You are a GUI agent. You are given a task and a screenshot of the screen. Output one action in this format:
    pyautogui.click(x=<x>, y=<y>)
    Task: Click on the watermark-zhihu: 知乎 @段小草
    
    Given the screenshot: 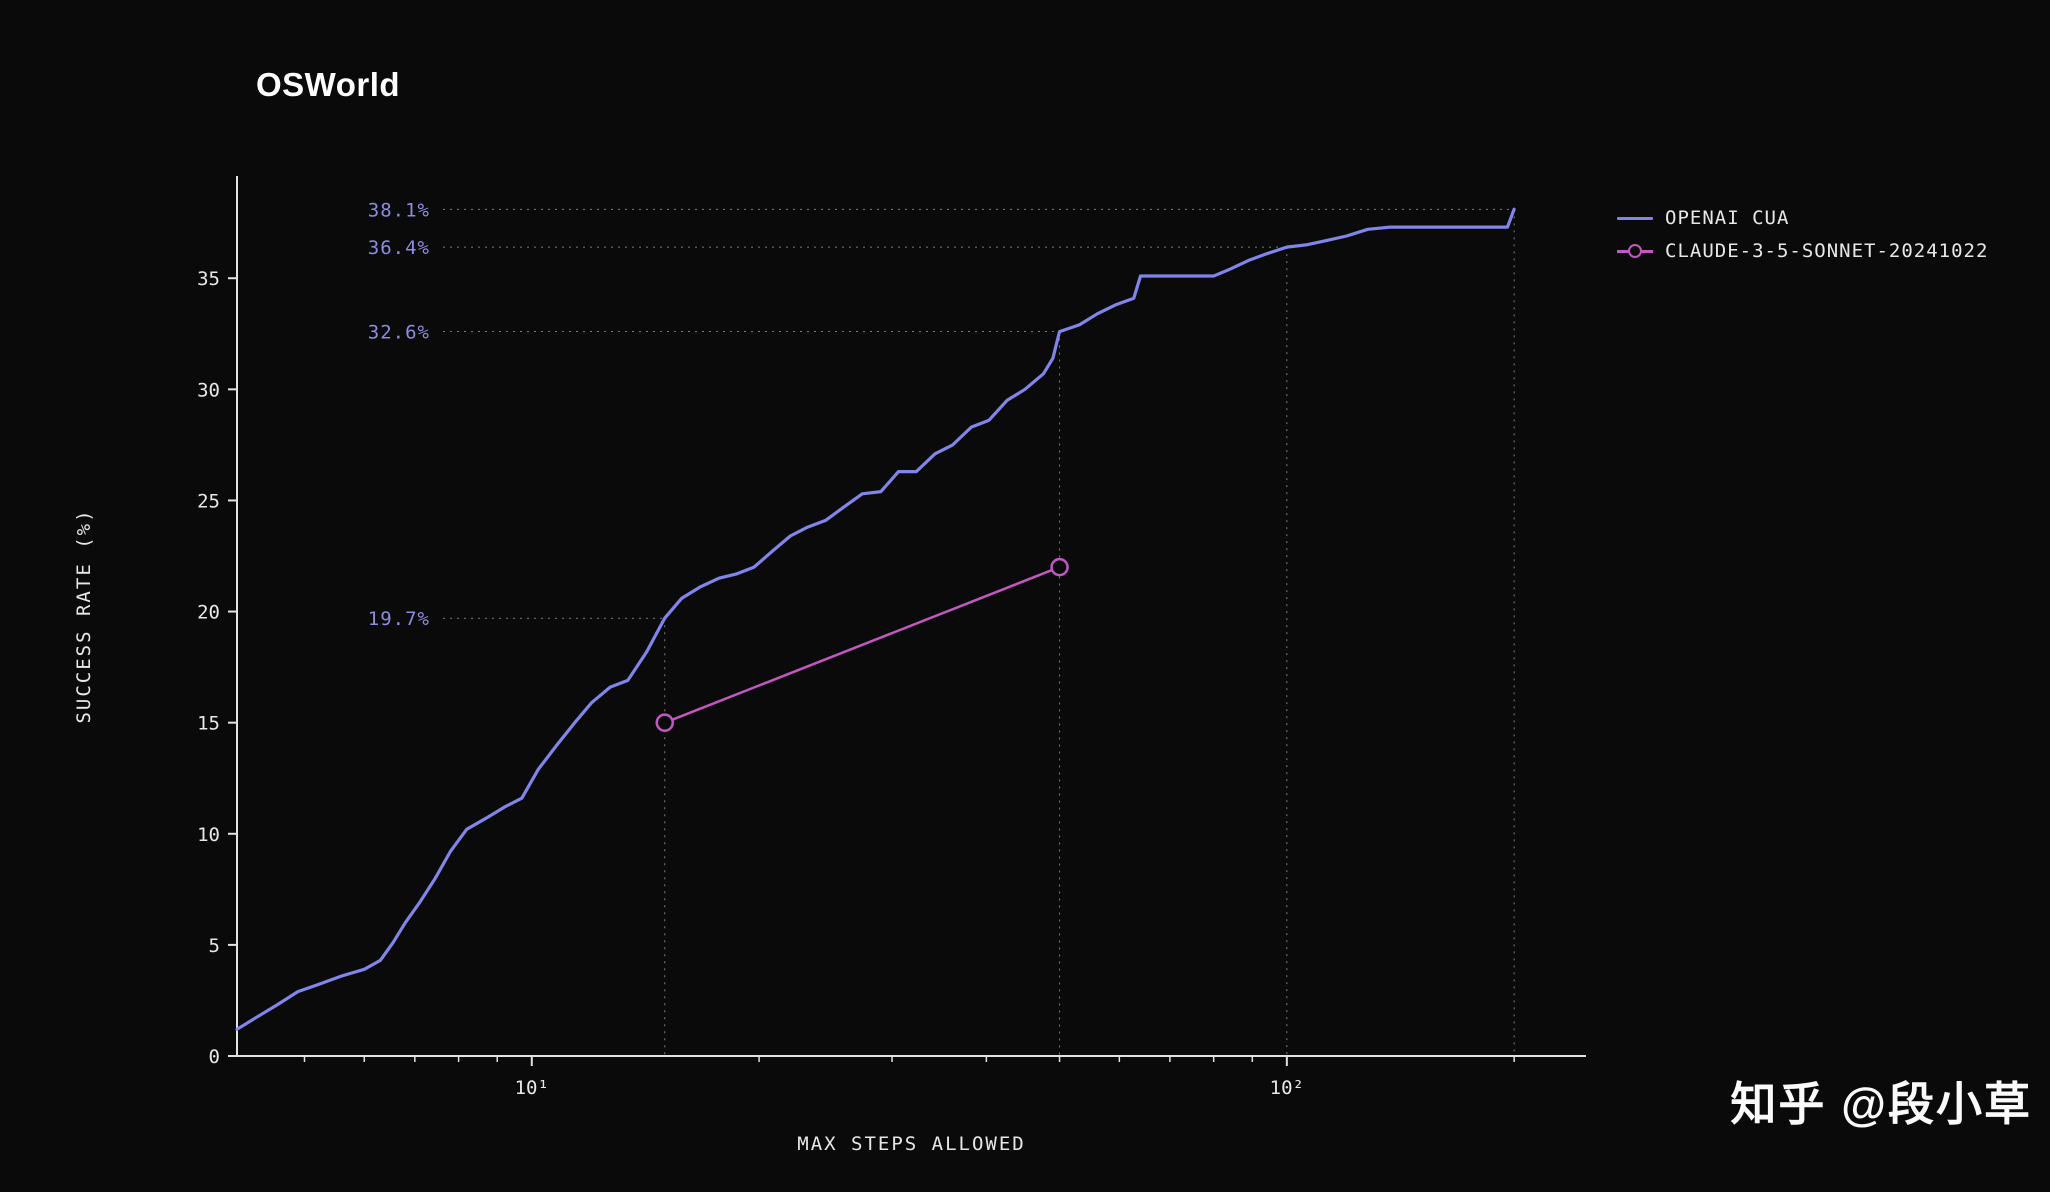 What is the action you would take?
    pyautogui.click(x=1881, y=1104)
    